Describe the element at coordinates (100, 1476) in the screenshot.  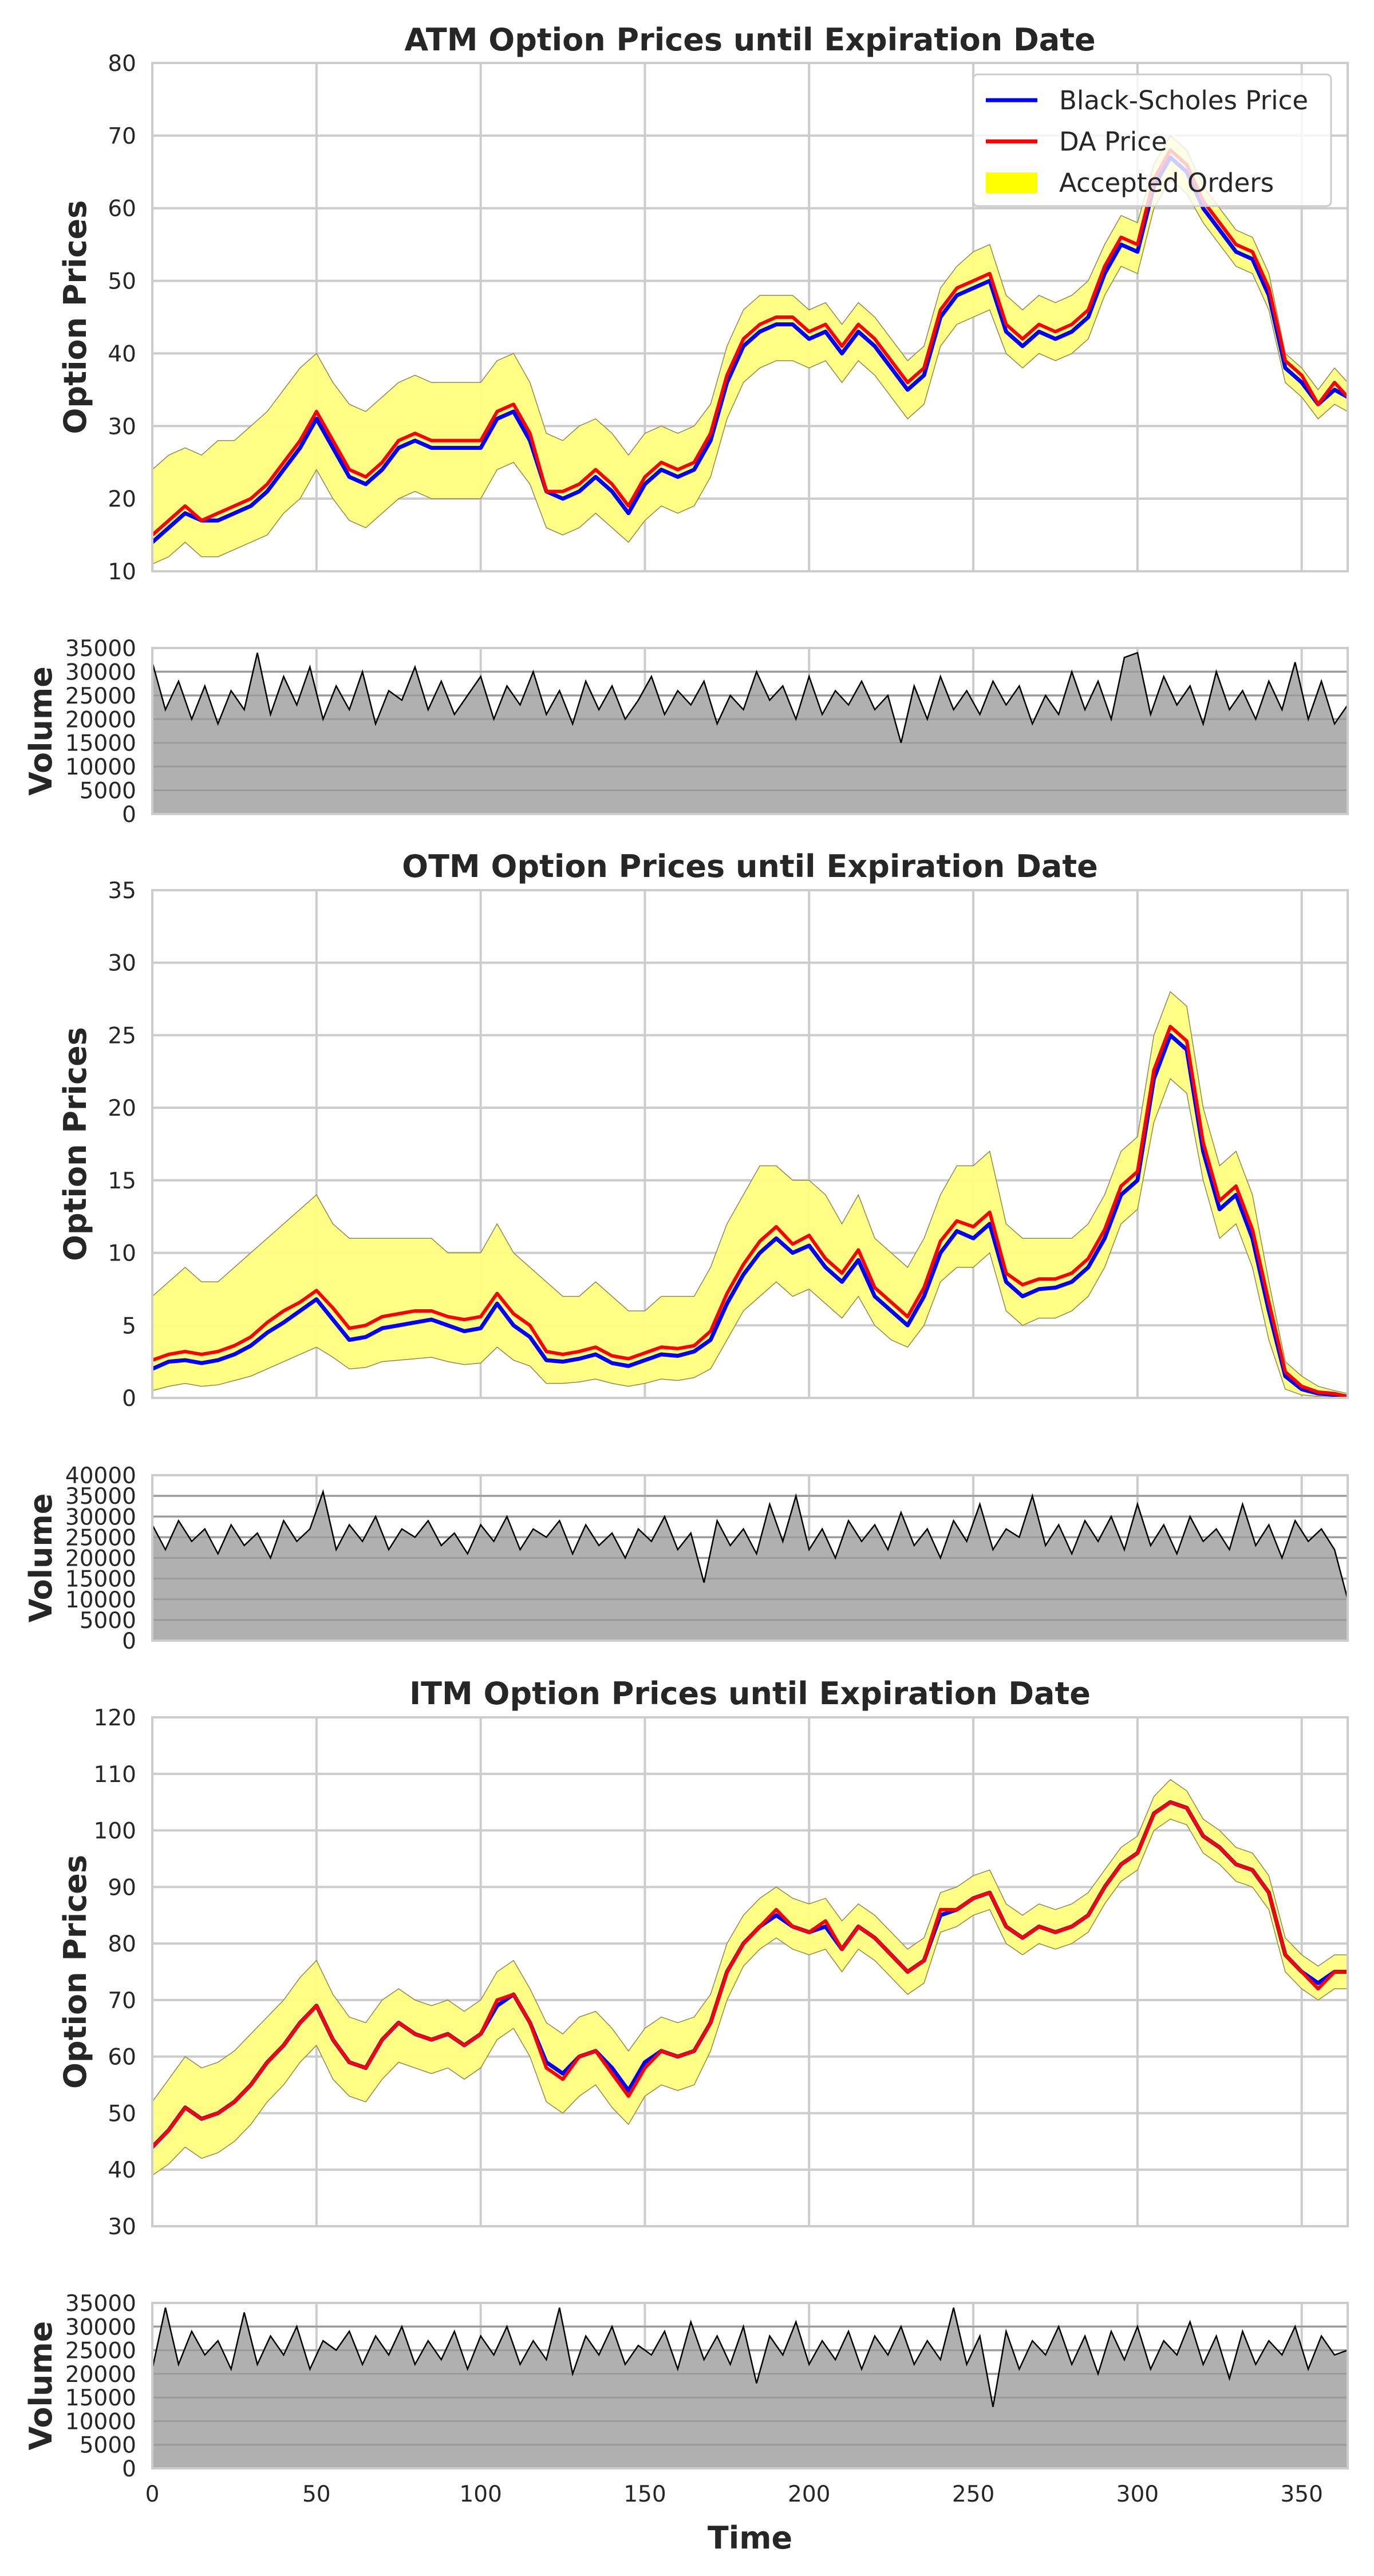
I see `otm-volume-ytick-label: 40000` at that location.